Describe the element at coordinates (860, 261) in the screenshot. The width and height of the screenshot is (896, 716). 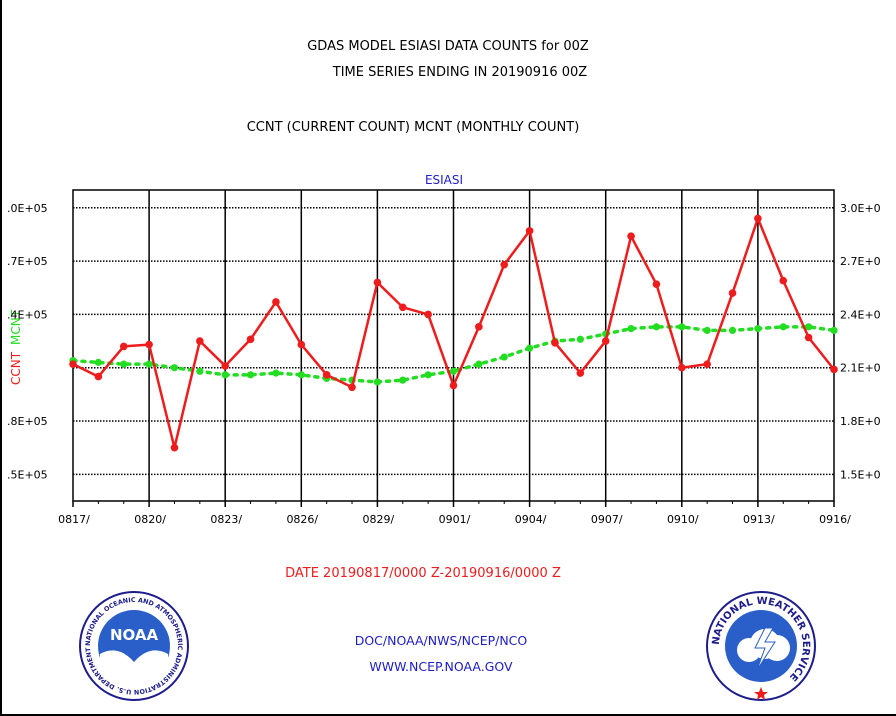
I see `y-tick-label-right: 2.7E+0` at that location.